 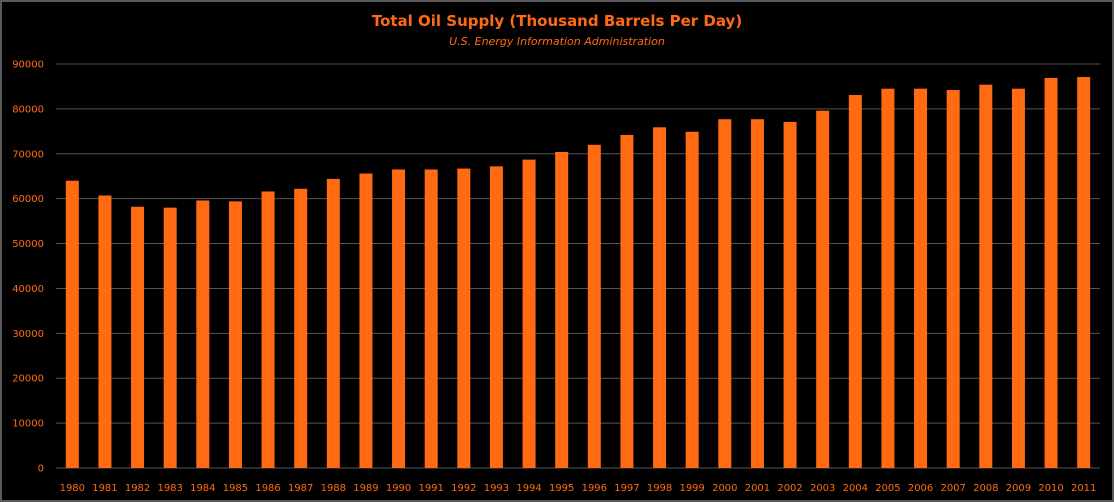 What do you see at coordinates (399, 318) in the screenshot?
I see `bar-1990` at bounding box center [399, 318].